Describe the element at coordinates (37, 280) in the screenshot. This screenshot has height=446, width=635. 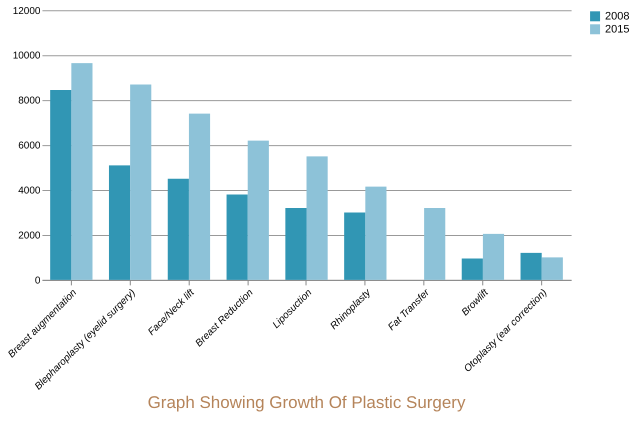
I see `y-tick-label: 0` at that location.